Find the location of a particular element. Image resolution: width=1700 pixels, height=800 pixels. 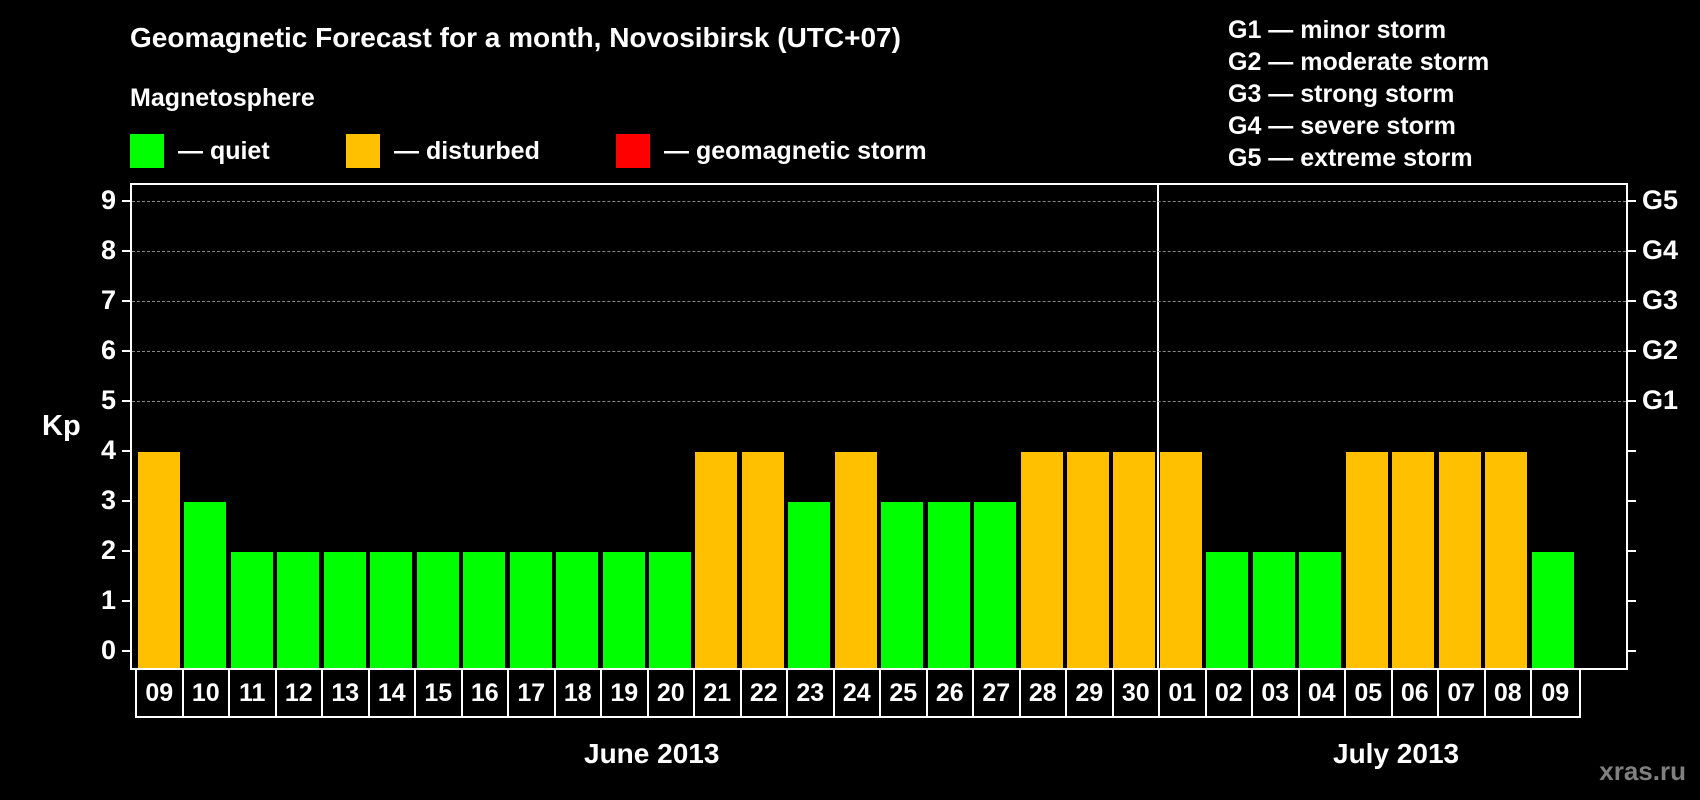

y-tick-label: 8 is located at coordinates (108, 250).